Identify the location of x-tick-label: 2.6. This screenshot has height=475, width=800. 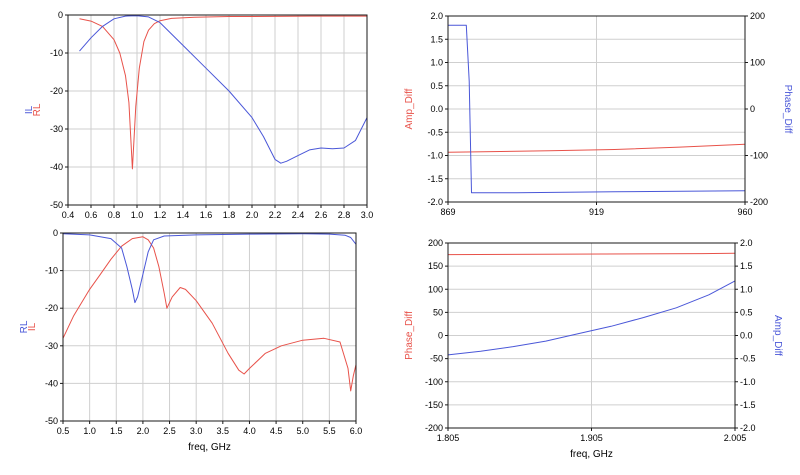
(321, 215).